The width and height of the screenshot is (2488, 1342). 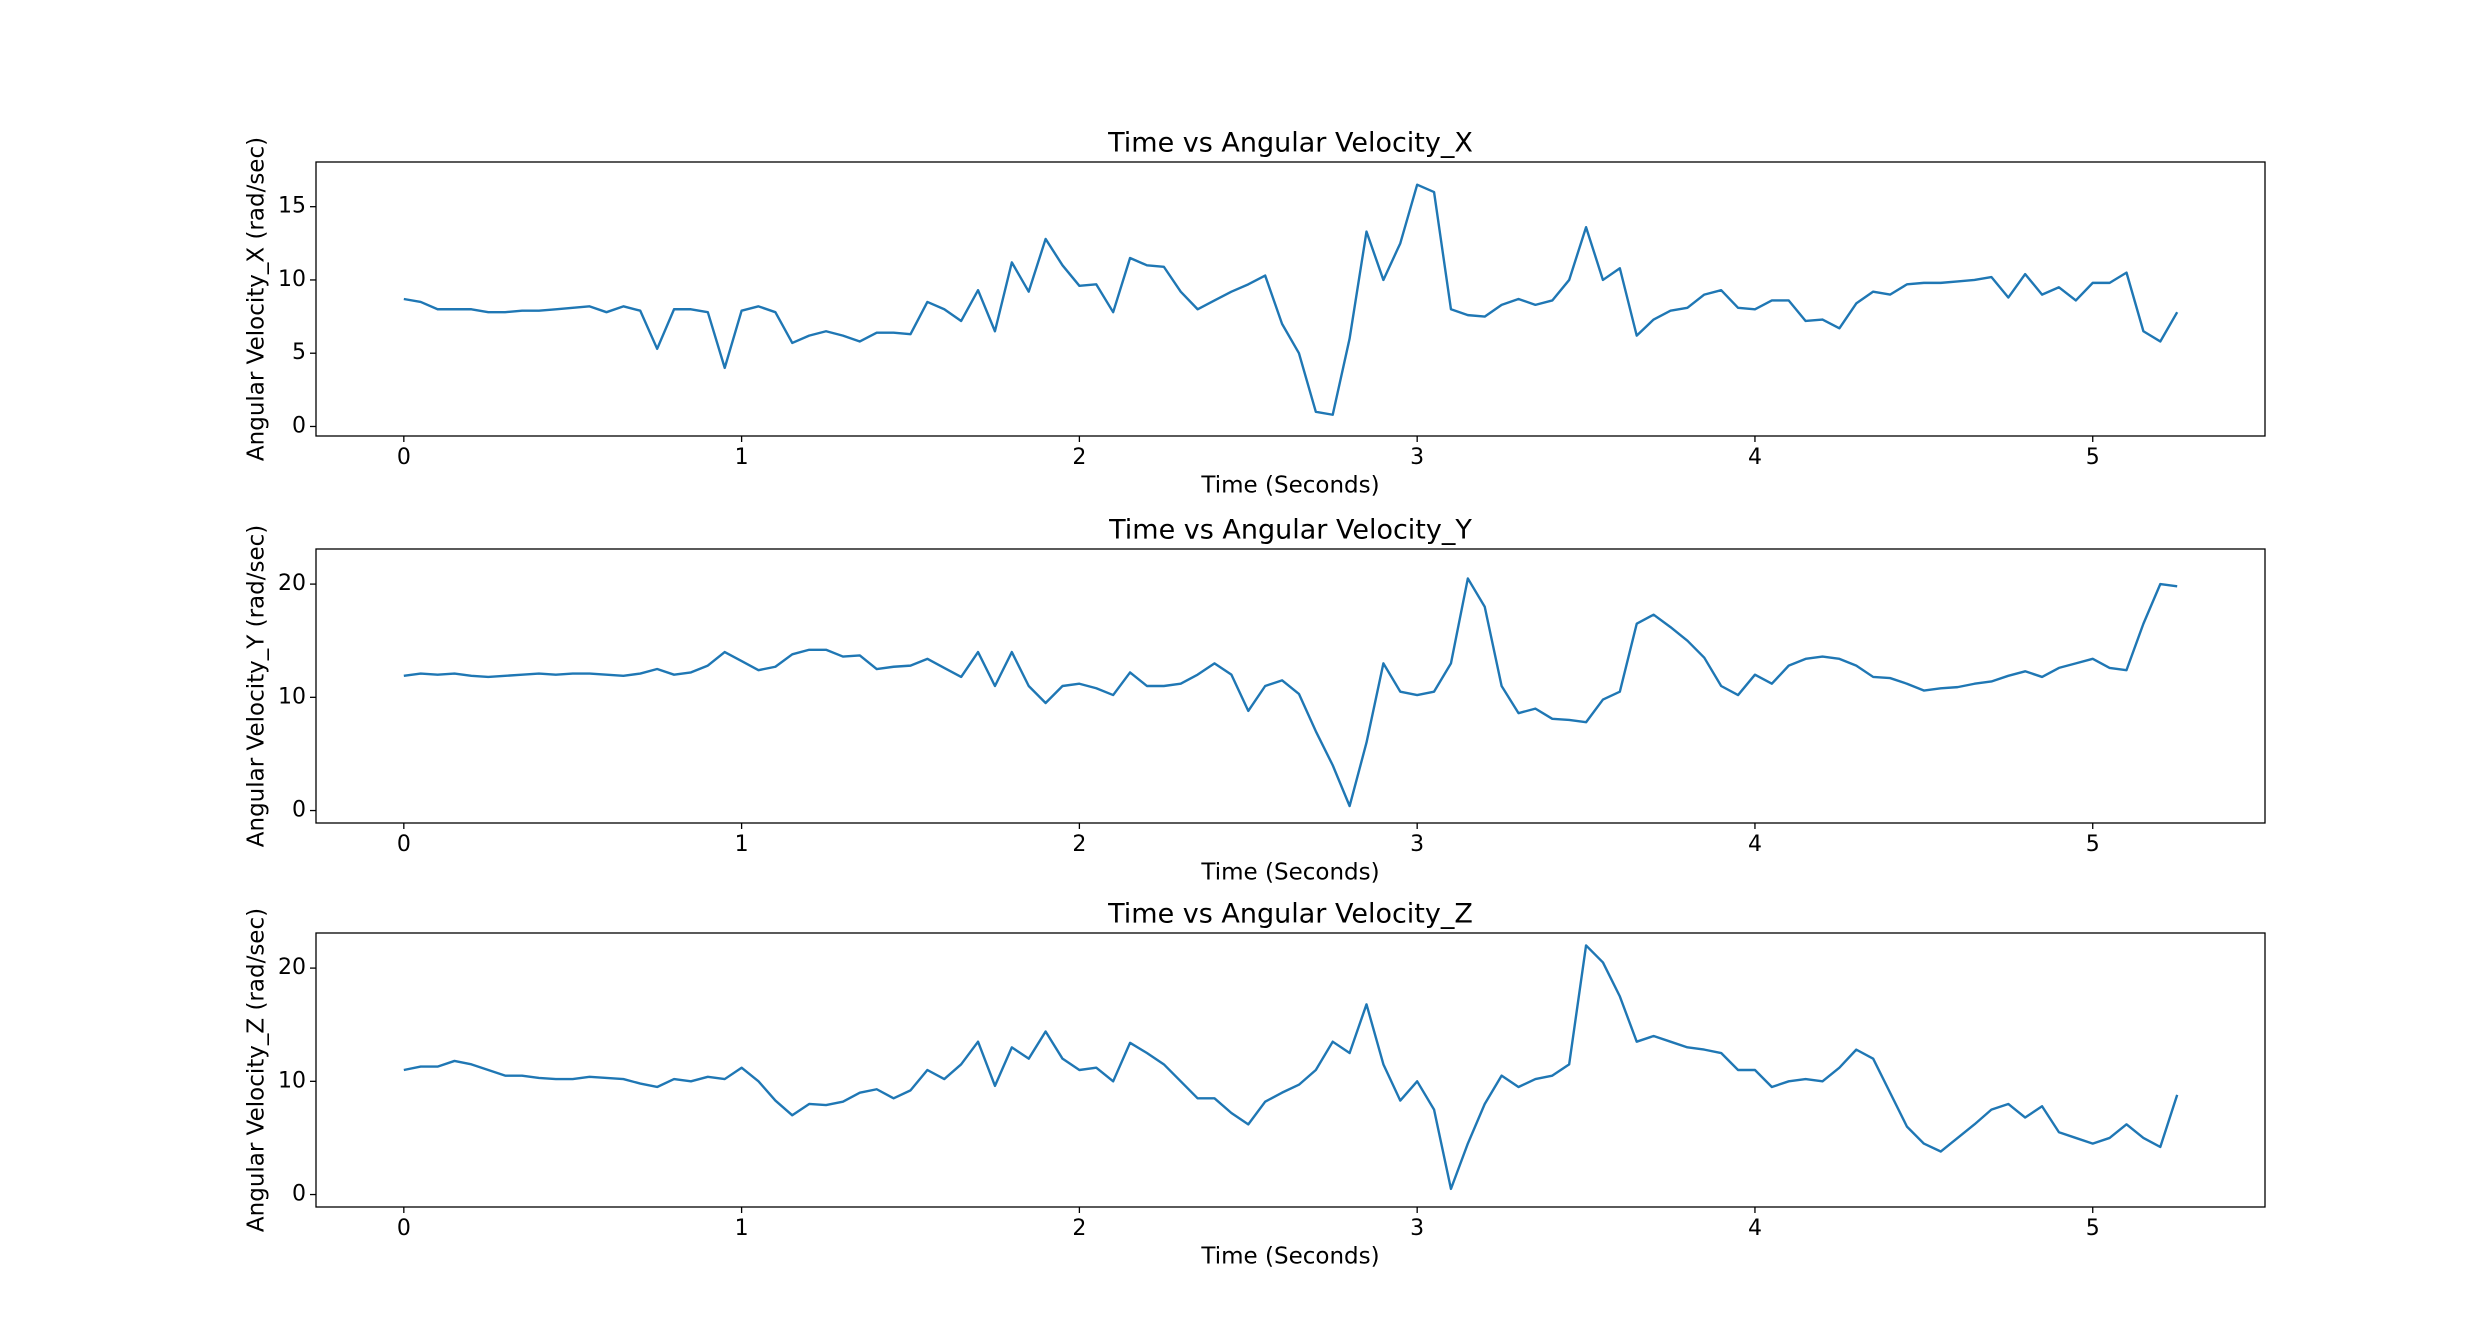 What do you see at coordinates (257, 299) in the screenshot?
I see `y-axis-label: Angular Velocity_X (rad/sec)` at bounding box center [257, 299].